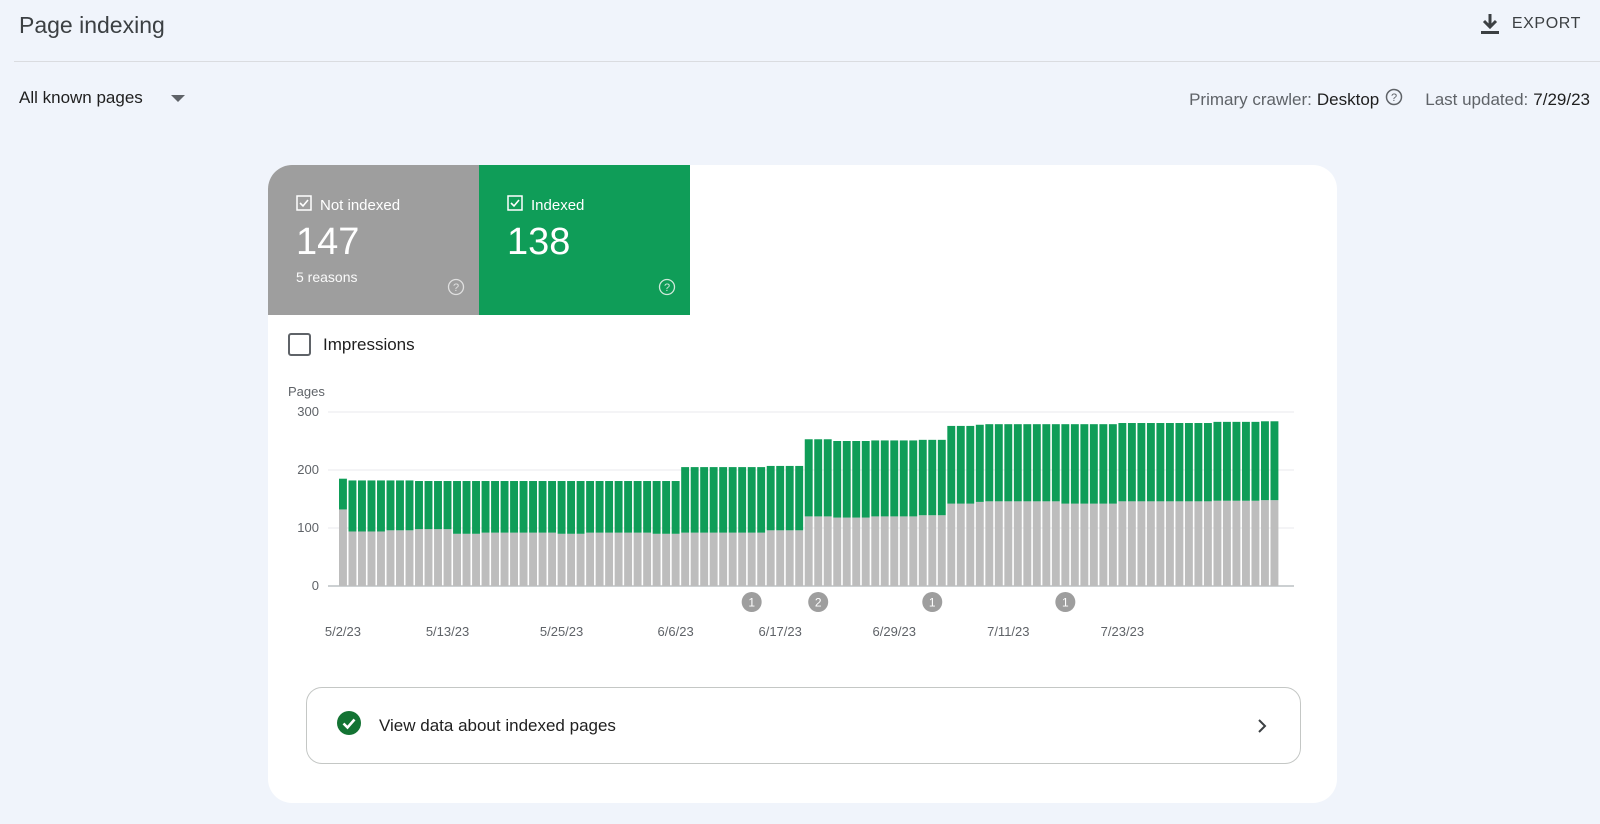 This screenshot has height=824, width=1600. I want to click on x-tick-label: 6/17/23, so click(779, 631).